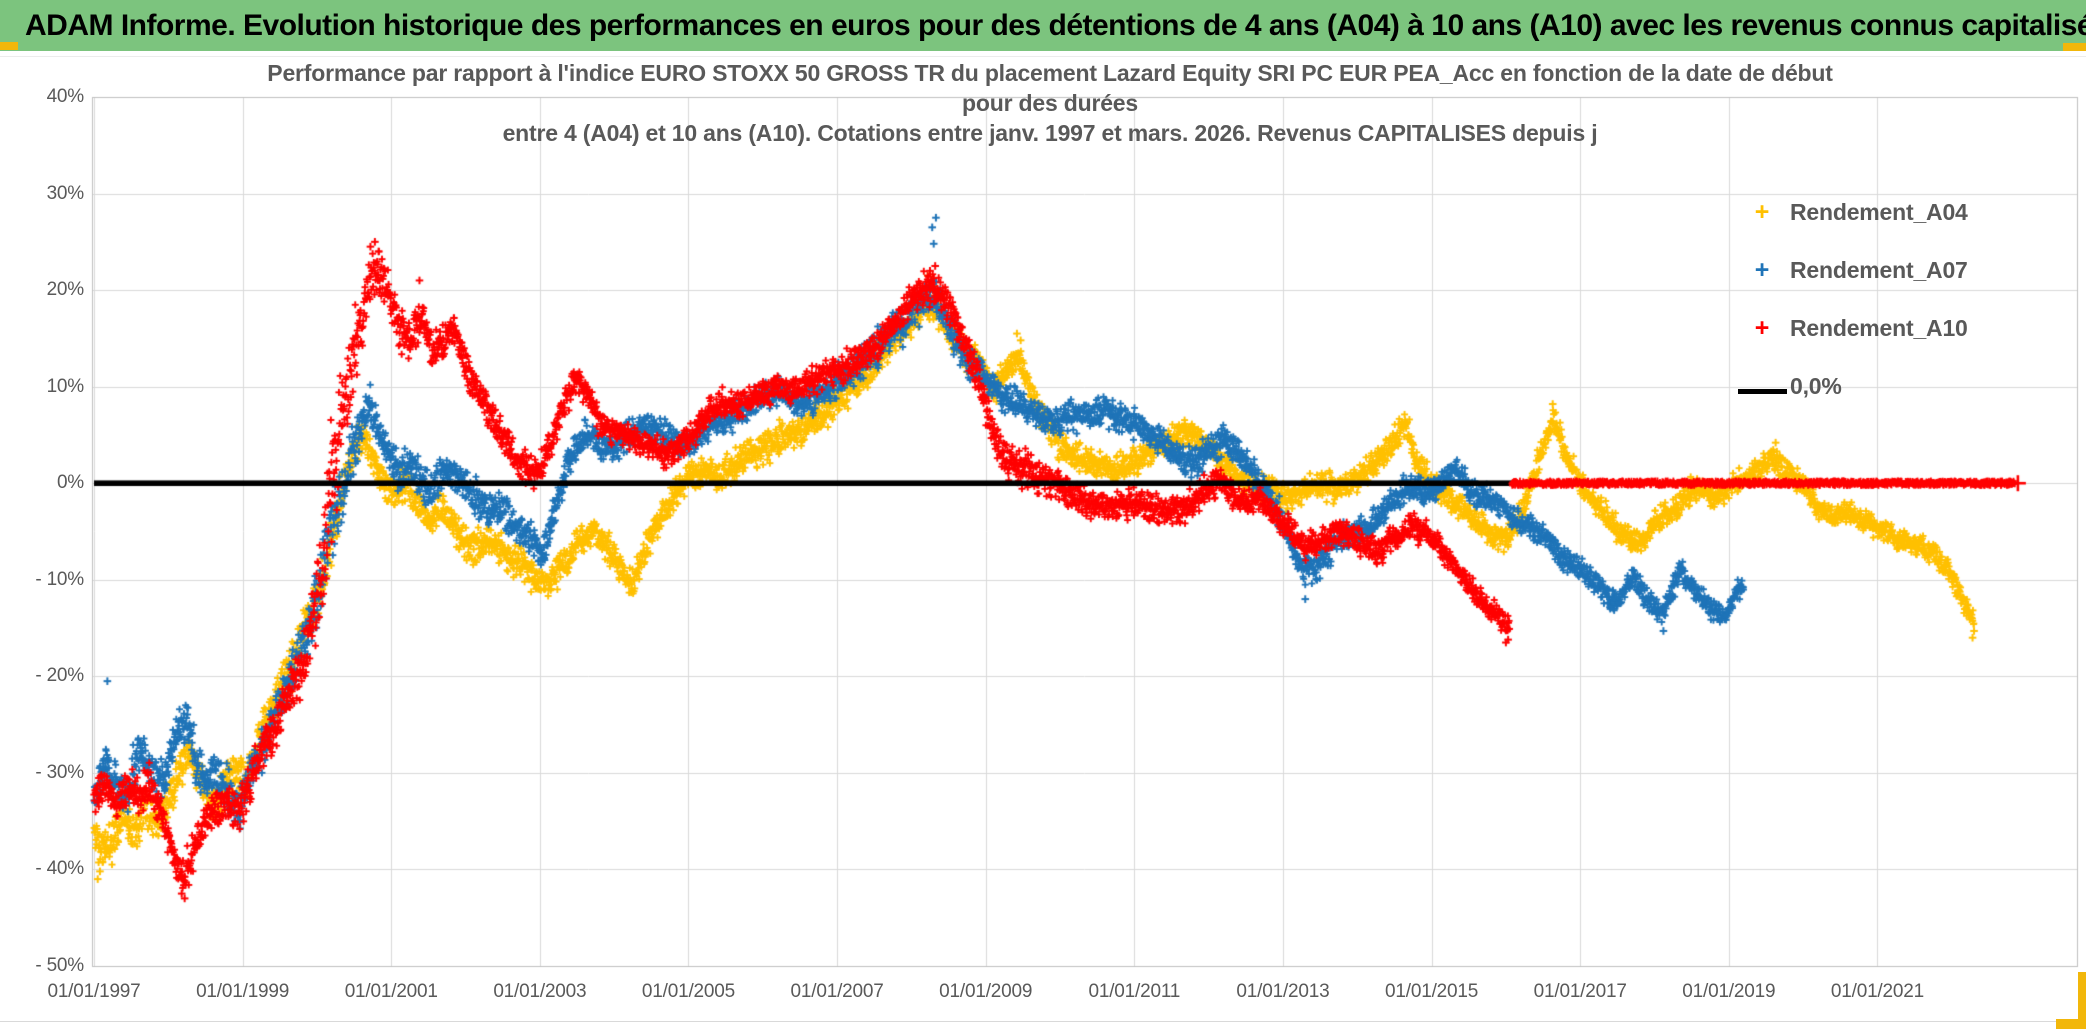 The image size is (2086, 1031). Describe the element at coordinates (243, 991) in the screenshot. I see `x-axis-tick-label: 01/01/1999` at that location.